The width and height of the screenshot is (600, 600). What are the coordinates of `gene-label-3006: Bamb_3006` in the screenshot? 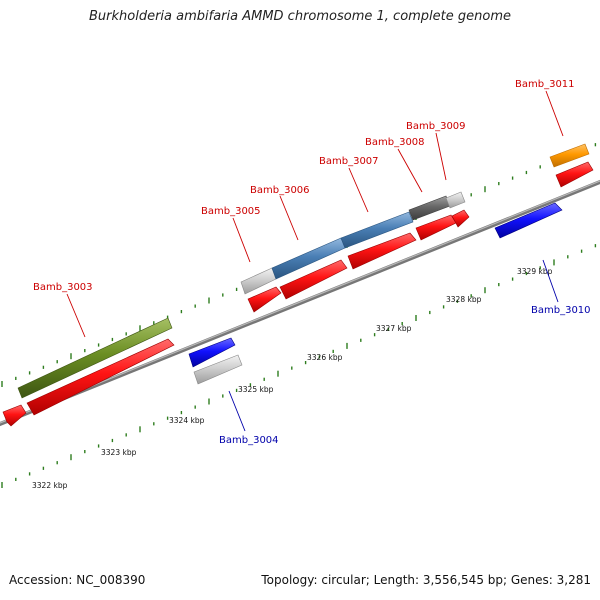 It's located at (280, 190).